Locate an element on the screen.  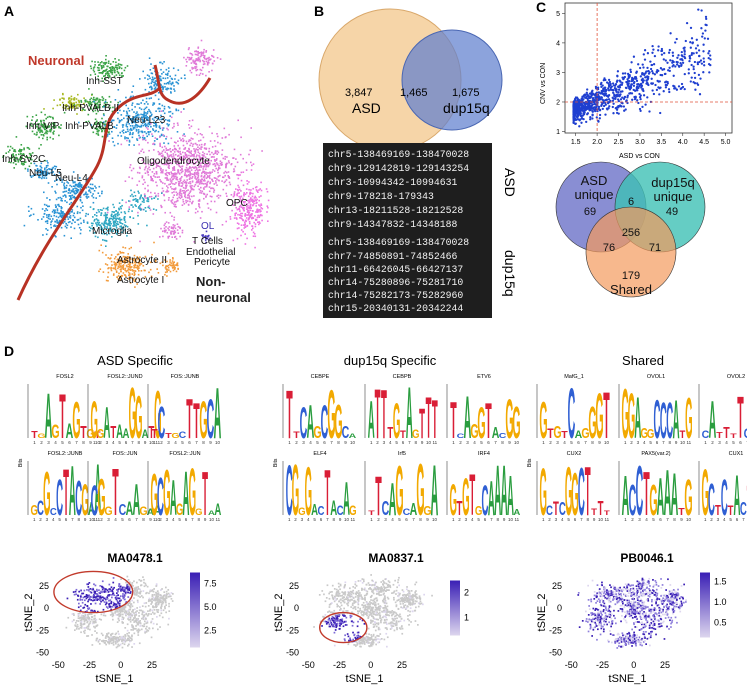
logo-letter: C is located at coordinates (562, 510).